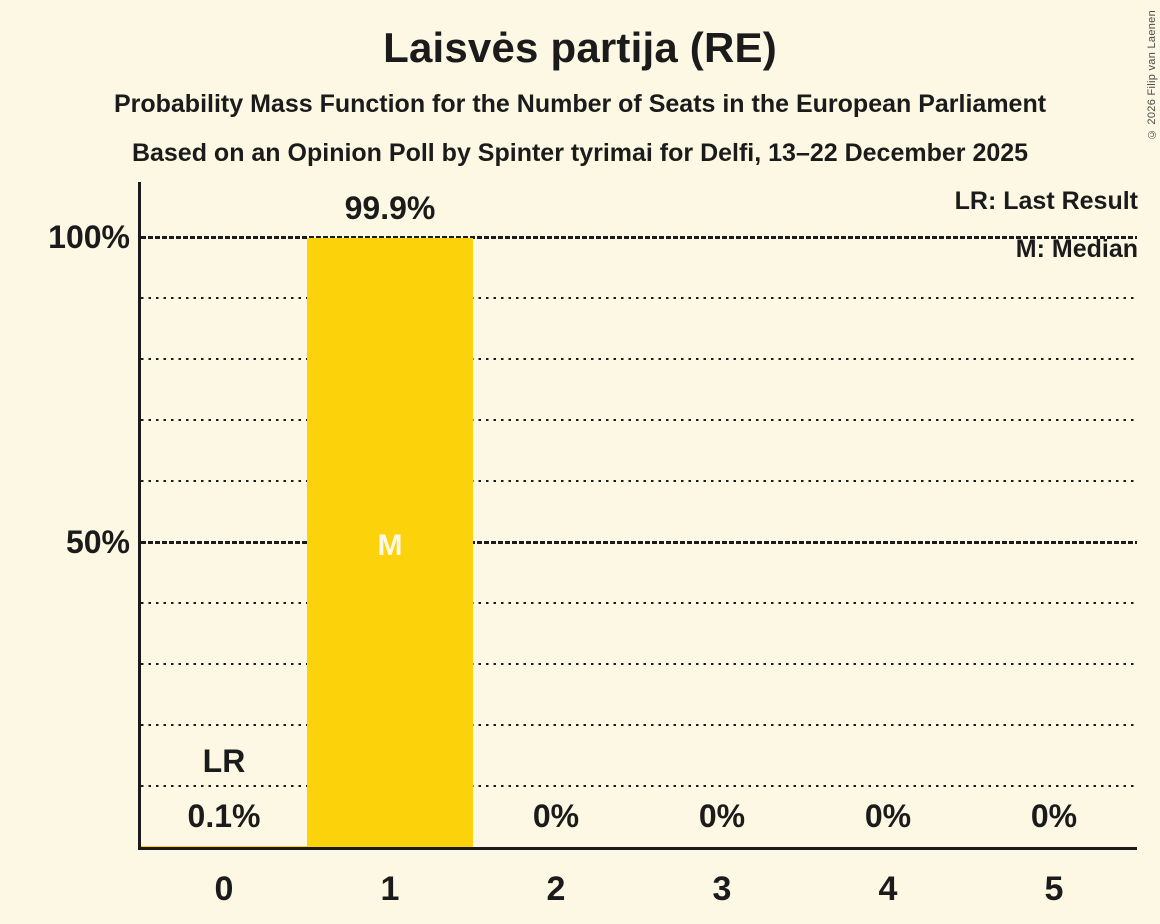 This screenshot has width=1160, height=924. I want to click on legend-median: M: Median, so click(1076, 249).